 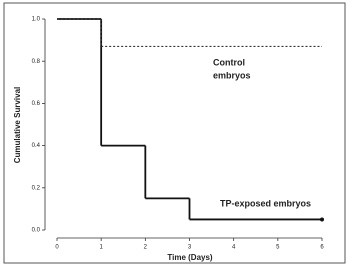 What do you see at coordinates (232, 75) in the screenshot?
I see `annotation: embryos` at bounding box center [232, 75].